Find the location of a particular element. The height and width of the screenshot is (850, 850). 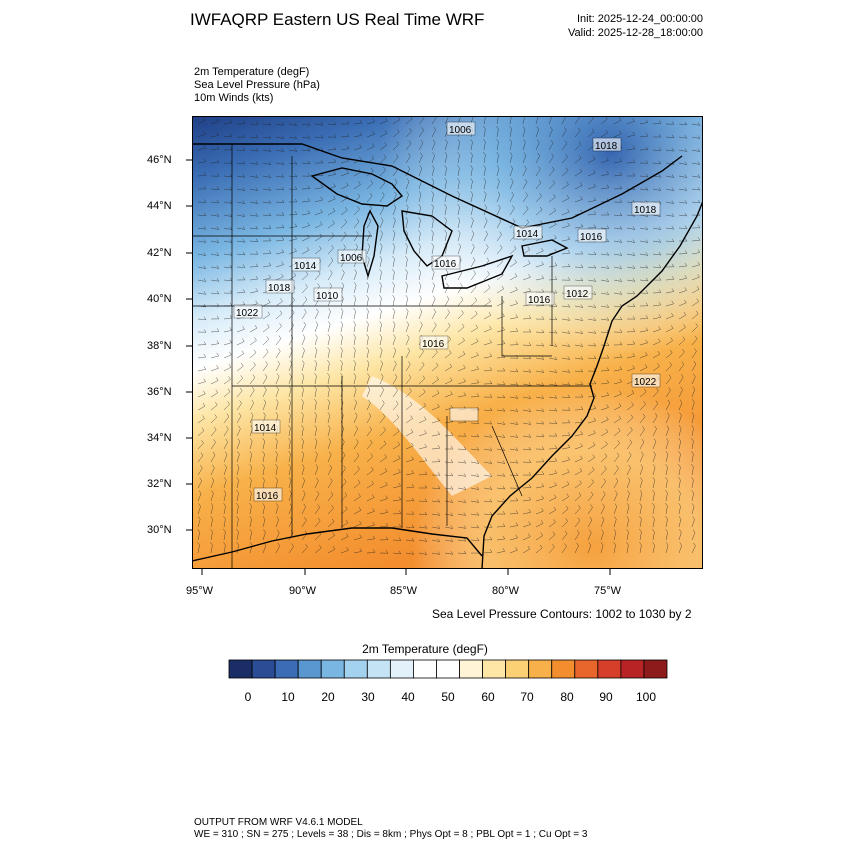

valid-time: Valid: 2025-12-28_18:00:00 is located at coordinates (635, 33).